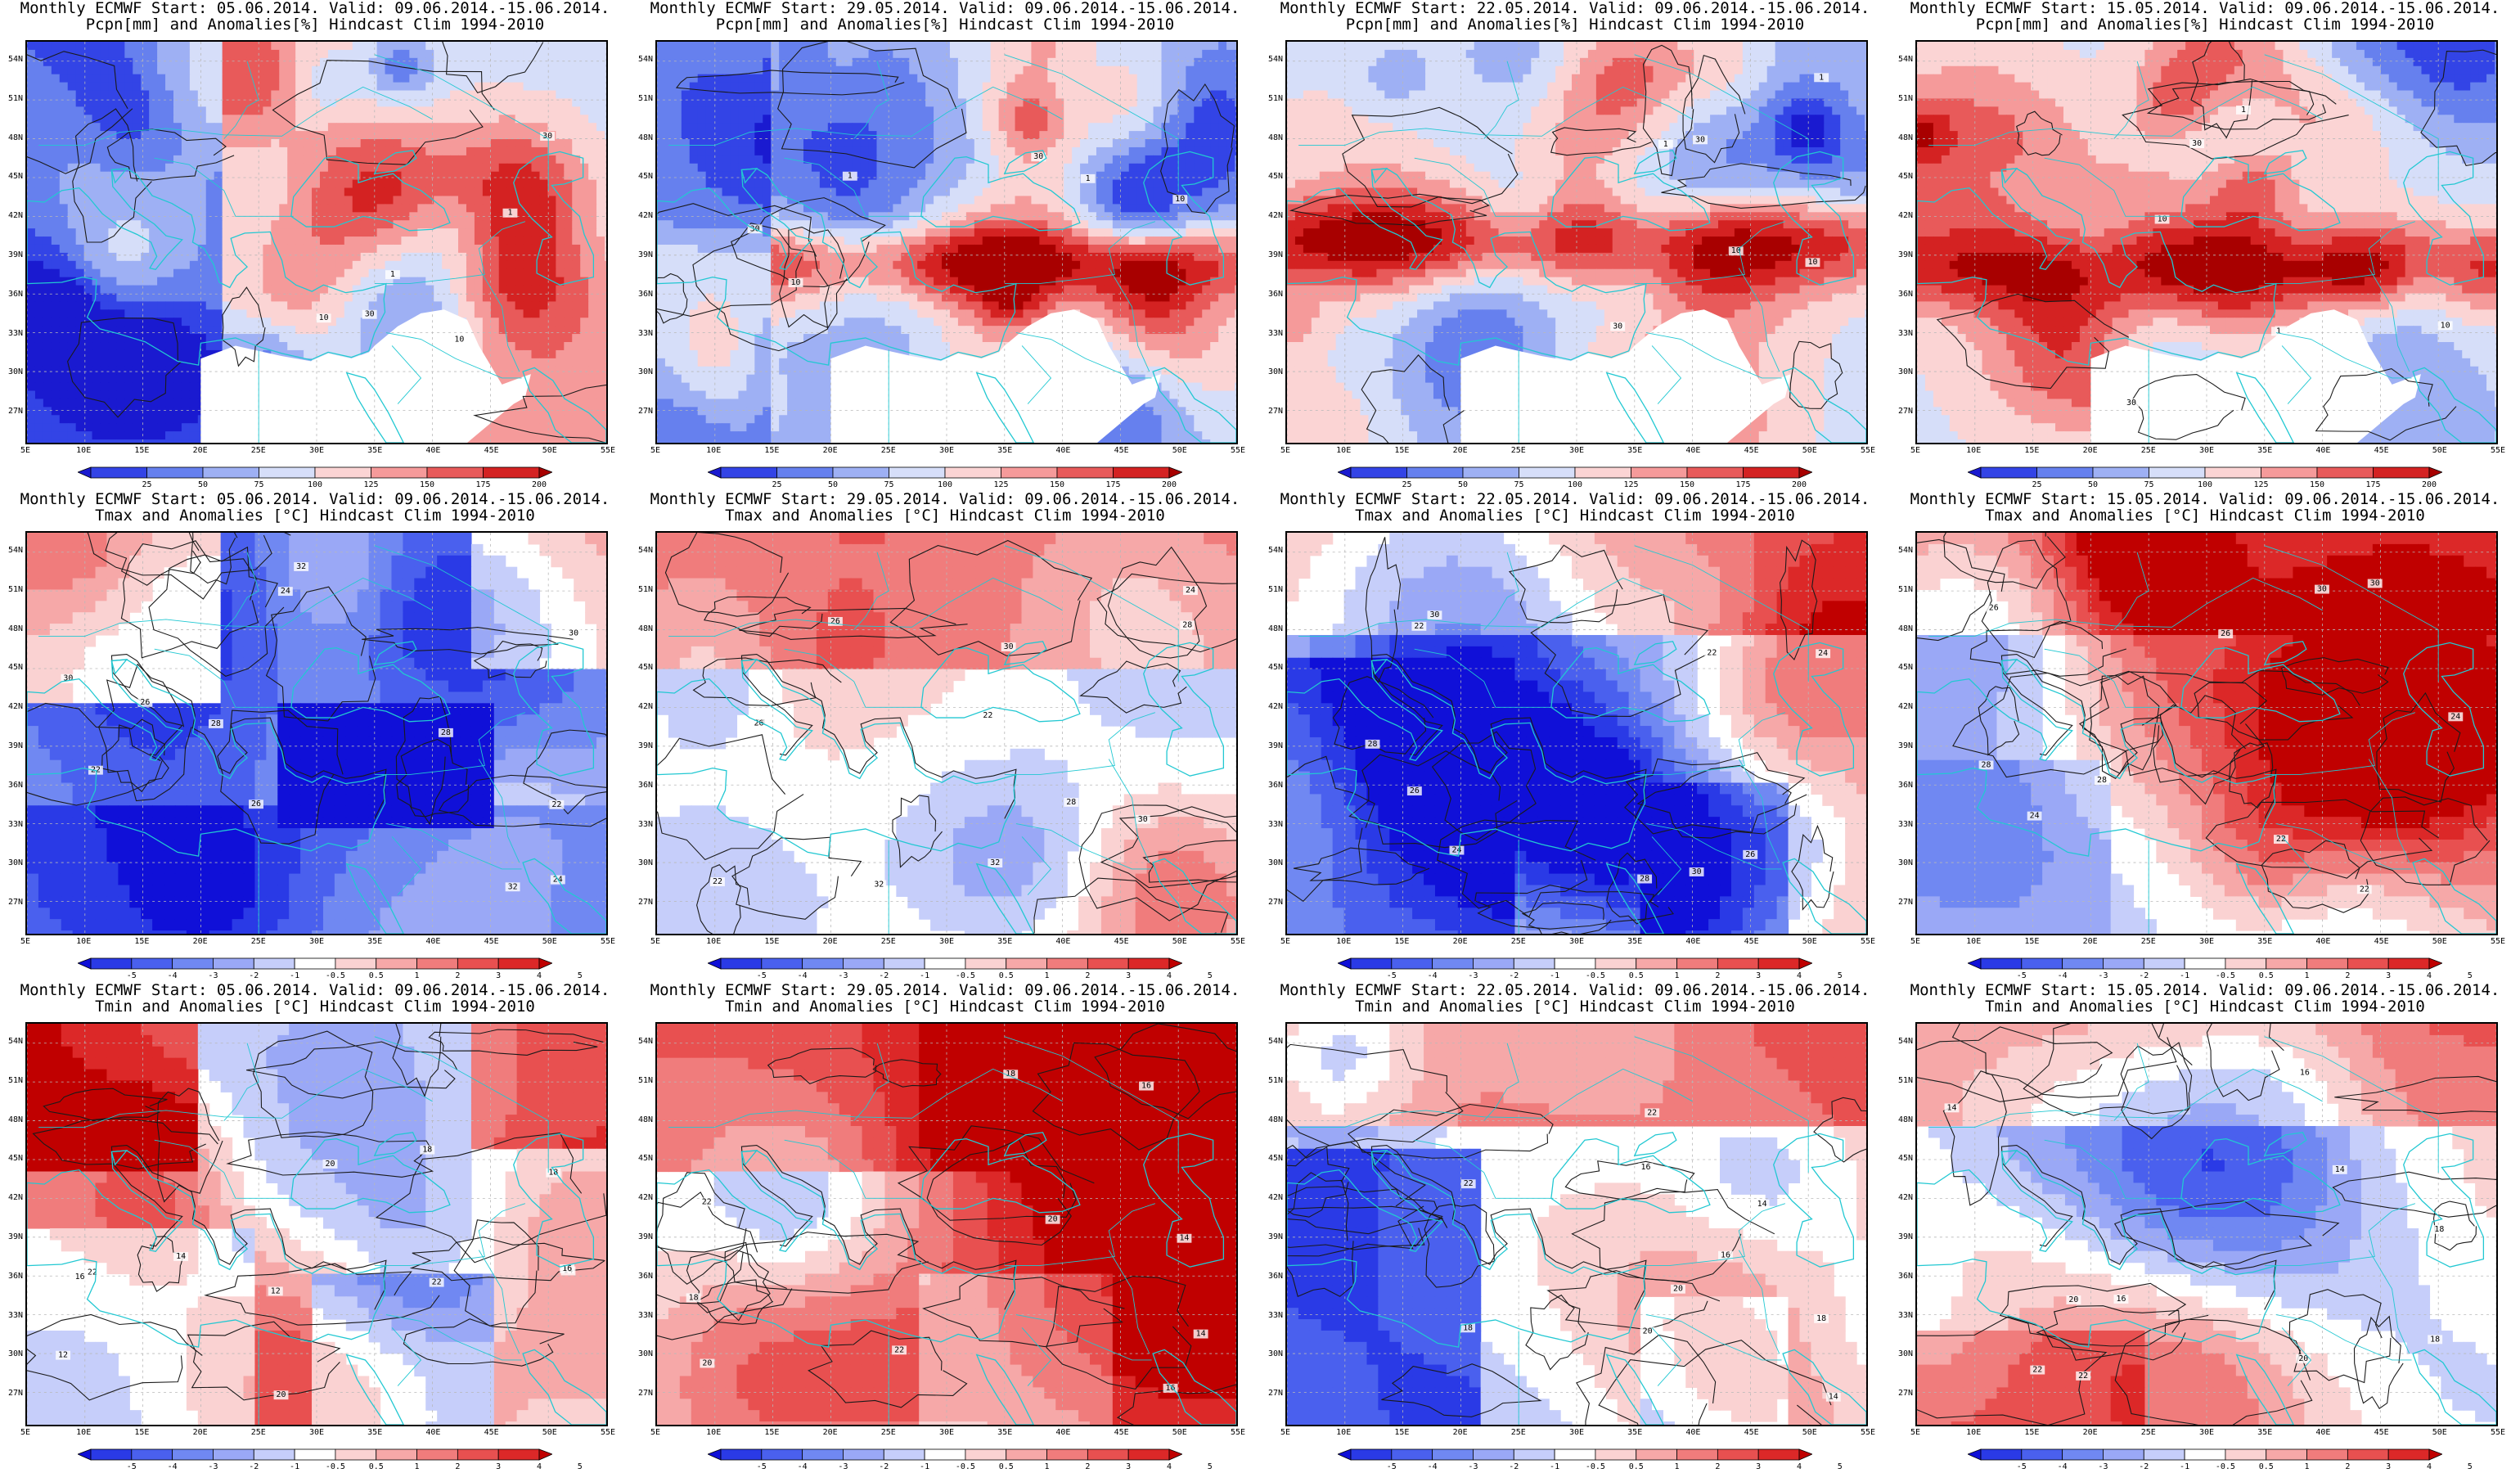 The height and width of the screenshot is (1473, 2520). What do you see at coordinates (1392, 976) in the screenshot?
I see `colorbar-tick-label: -5` at bounding box center [1392, 976].